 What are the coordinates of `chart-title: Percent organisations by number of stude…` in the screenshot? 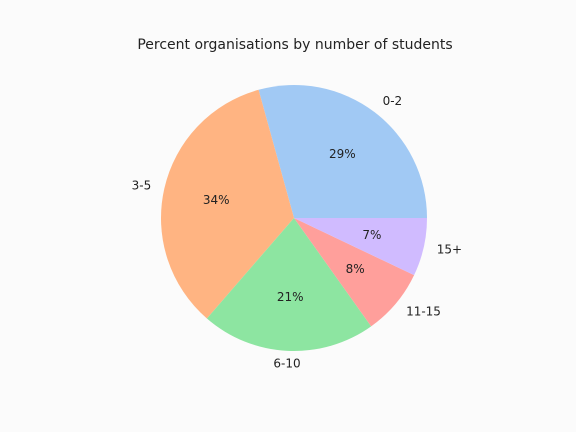 It's located at (294, 45).